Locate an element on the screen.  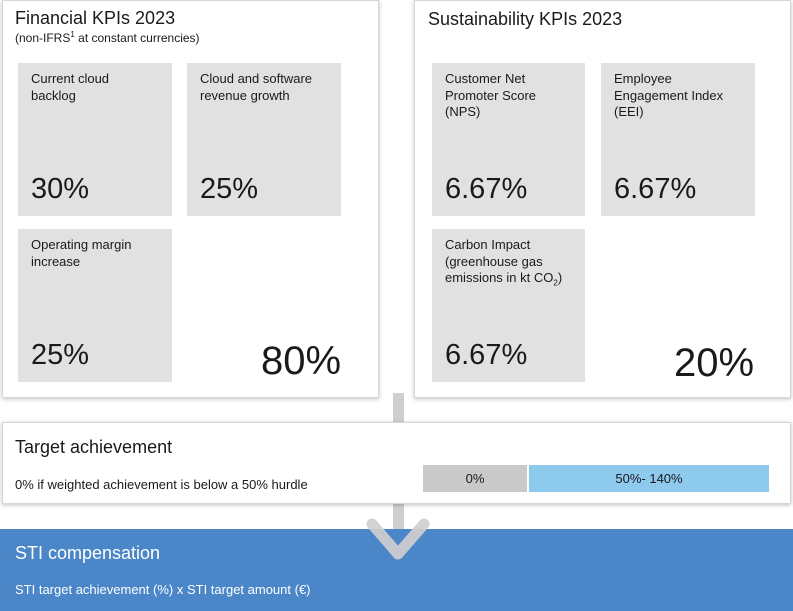
financial-kpis-subtitle: (non-IFRS1 at constant currencies) is located at coordinates (107, 36).